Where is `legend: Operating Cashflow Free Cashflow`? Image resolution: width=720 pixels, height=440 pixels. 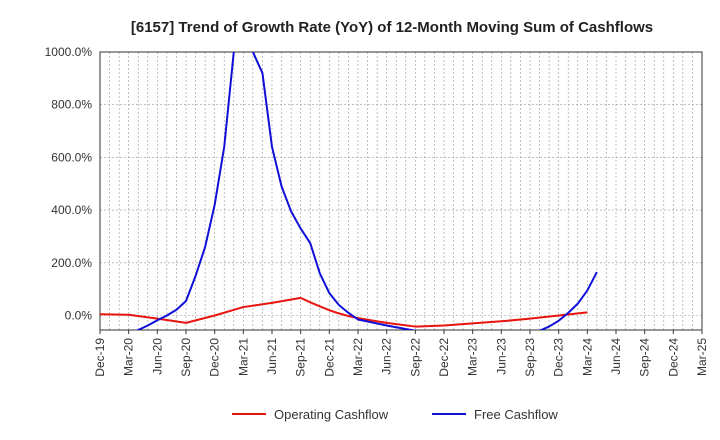 legend: Operating Cashflow Free Cashflow is located at coordinates (395, 414).